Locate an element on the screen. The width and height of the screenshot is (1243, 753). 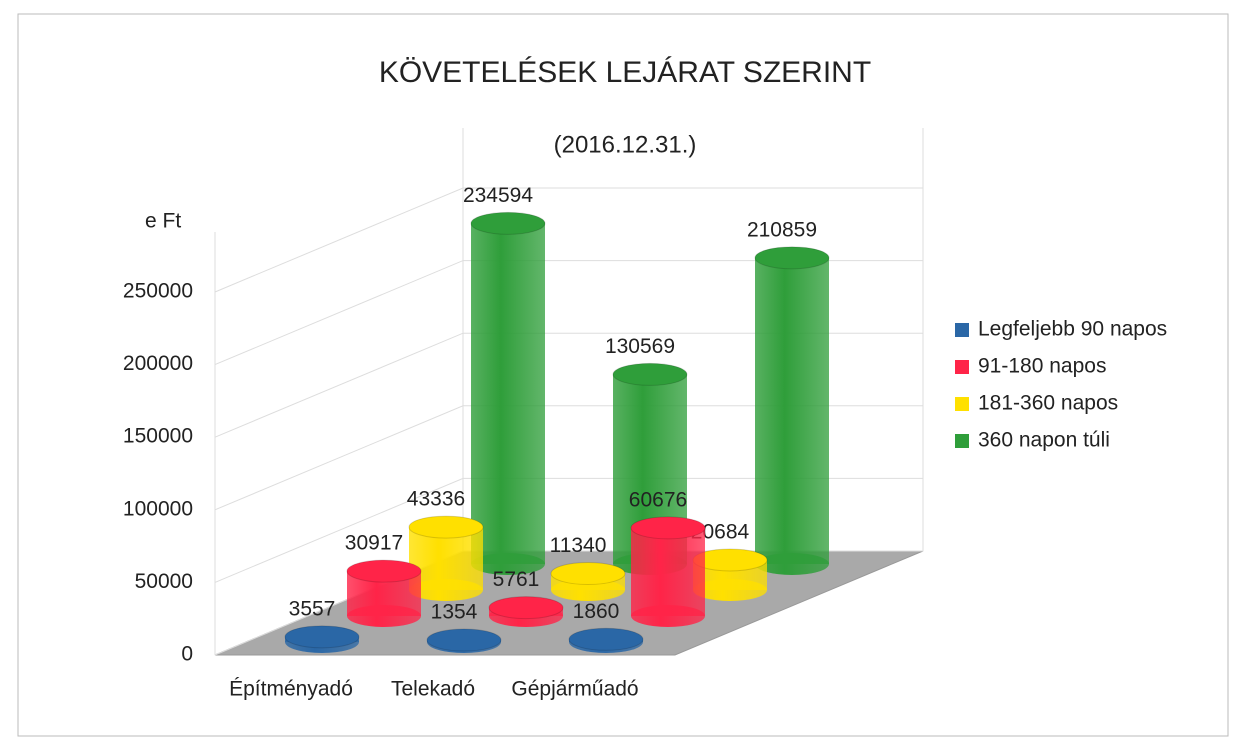
y-axis-label: e Ft is located at coordinates (163, 221).